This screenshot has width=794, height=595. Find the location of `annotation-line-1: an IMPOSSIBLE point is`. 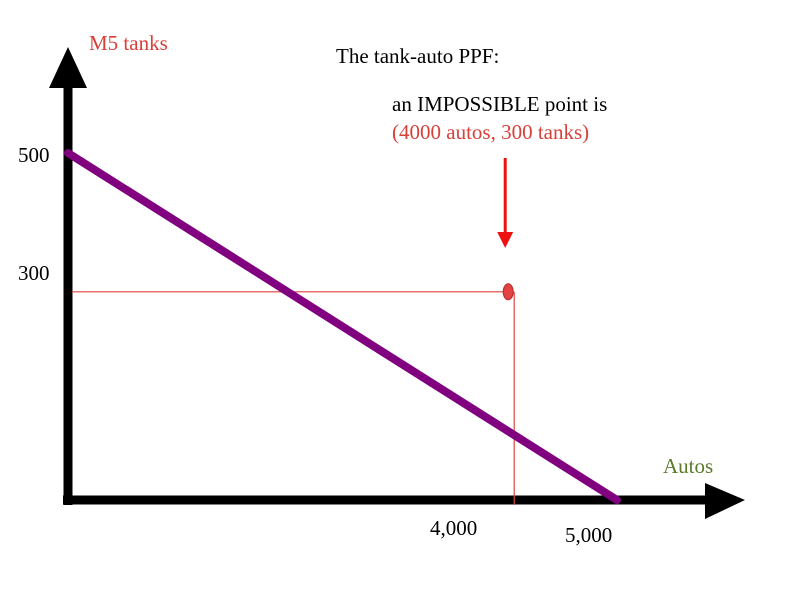

annotation-line-1: an IMPOSSIBLE point is is located at coordinates (499, 104).